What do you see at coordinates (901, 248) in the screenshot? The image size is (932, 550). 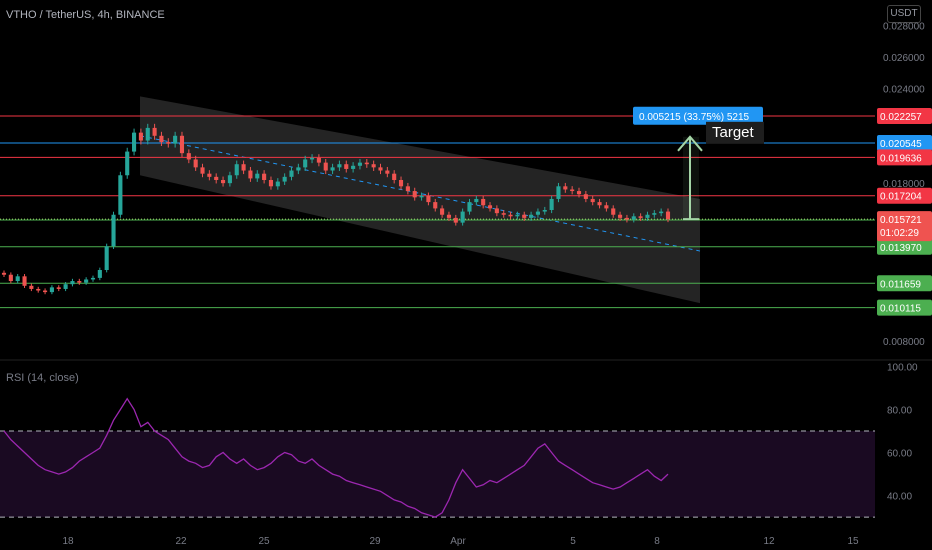 I see `level-label-5: 0.013970` at bounding box center [901, 248].